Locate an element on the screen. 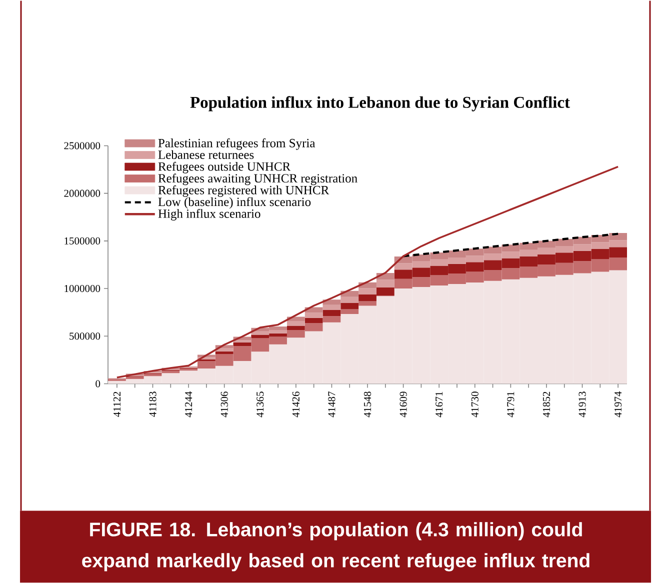  y-tick-label: 1500000 is located at coordinates (82, 241).